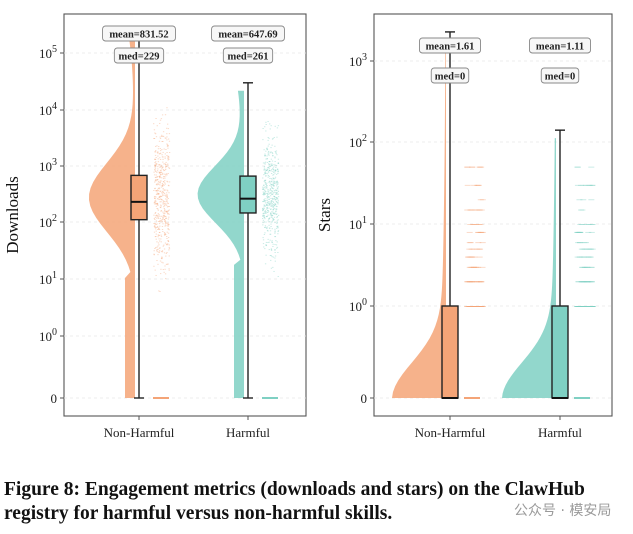 The image size is (633, 534). I want to click on violin-shape, so click(220, 244).